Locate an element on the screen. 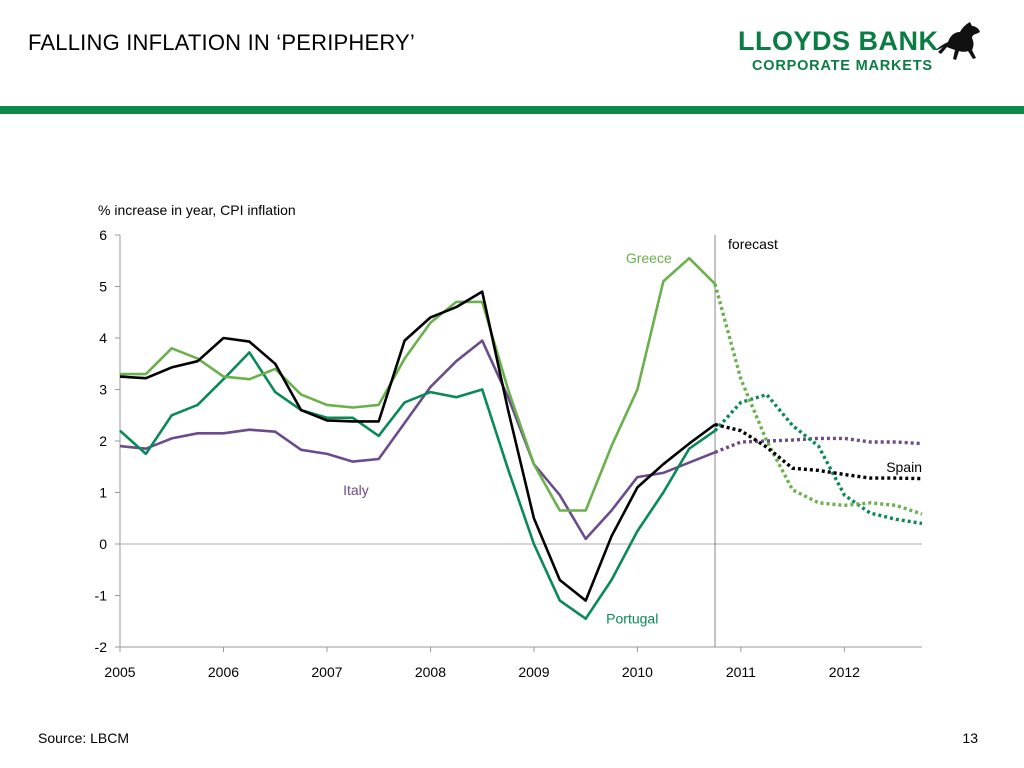 The width and height of the screenshot is (1024, 768). lloyds-bank-logo: LLOYDS BANK CORPORATE MARKETS is located at coordinates (868, 52).